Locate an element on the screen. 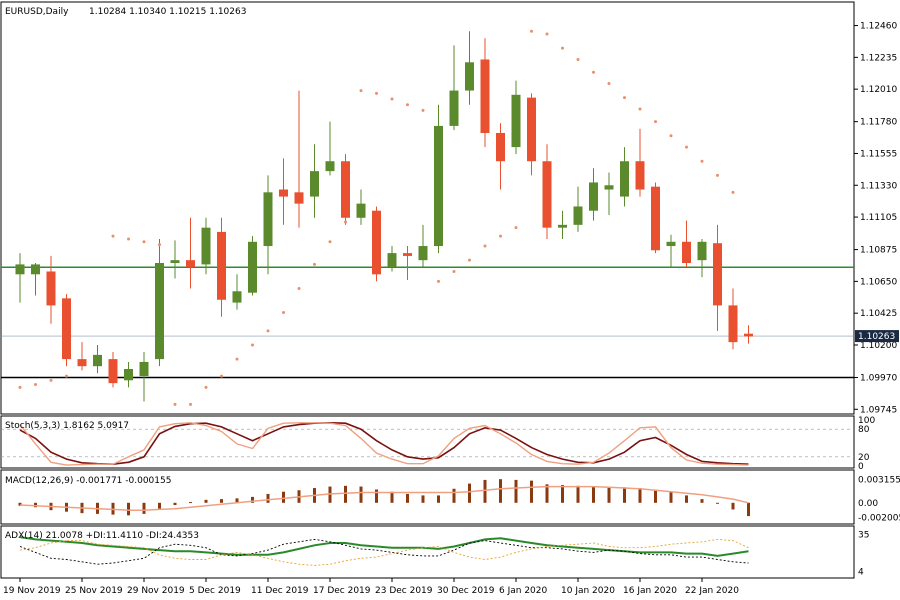 The image size is (900, 600). adx-plusDI-line is located at coordinates (384, 551).